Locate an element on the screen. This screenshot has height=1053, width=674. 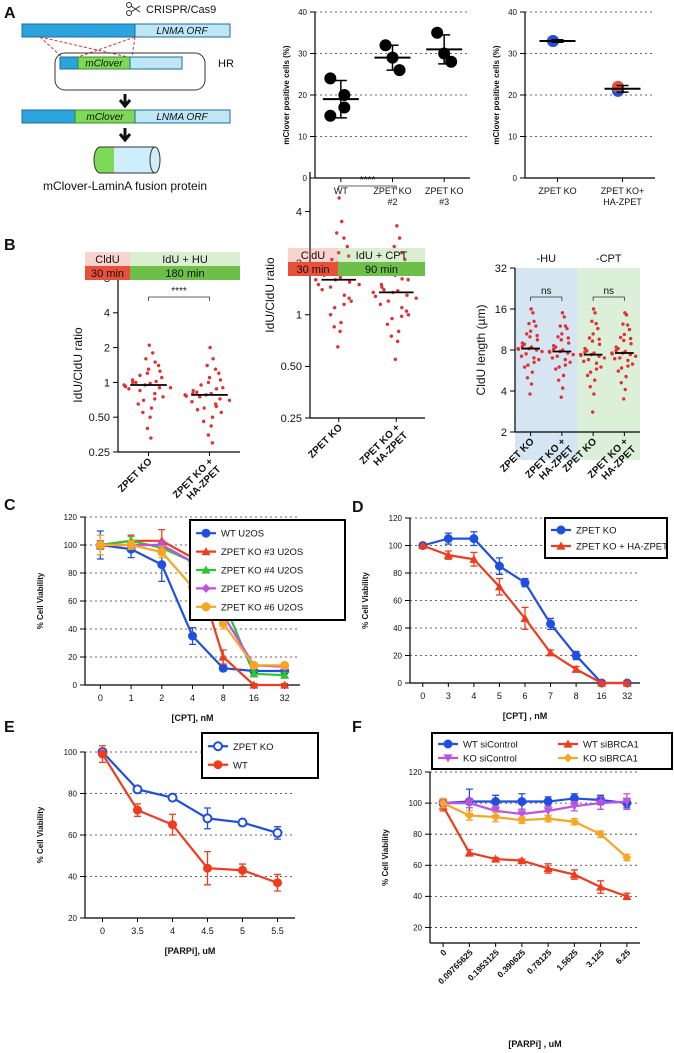
y-axis-label: CldU length (µm) is located at coordinates (481, 350).